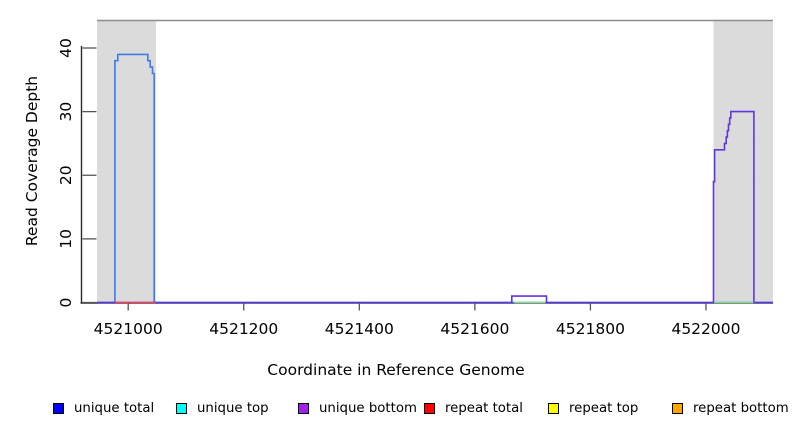 Image resolution: width=792 pixels, height=432 pixels. I want to click on legend-label: repeat bottom, so click(741, 408).